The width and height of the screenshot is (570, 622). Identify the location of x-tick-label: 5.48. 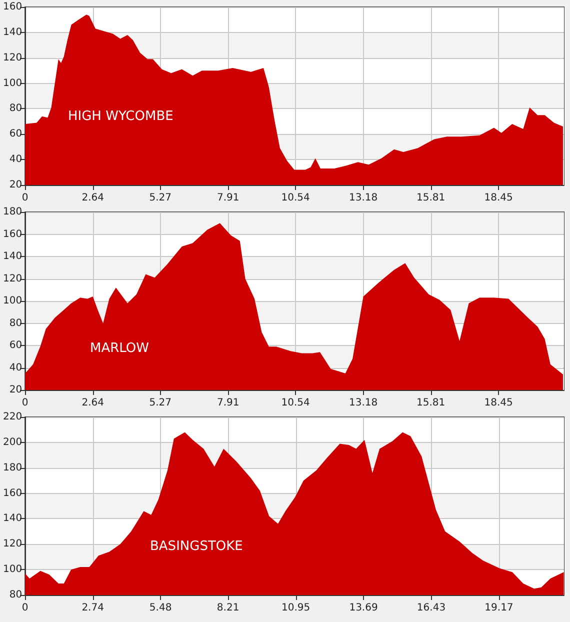
(160, 608).